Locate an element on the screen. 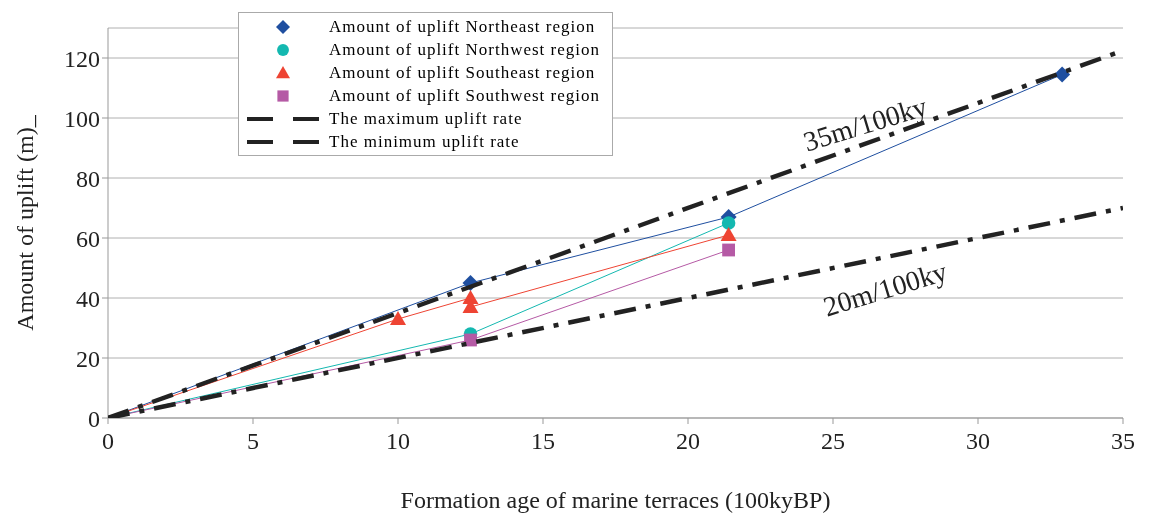 The image size is (1149, 523). y-tick-label: 60 is located at coordinates (88, 238).